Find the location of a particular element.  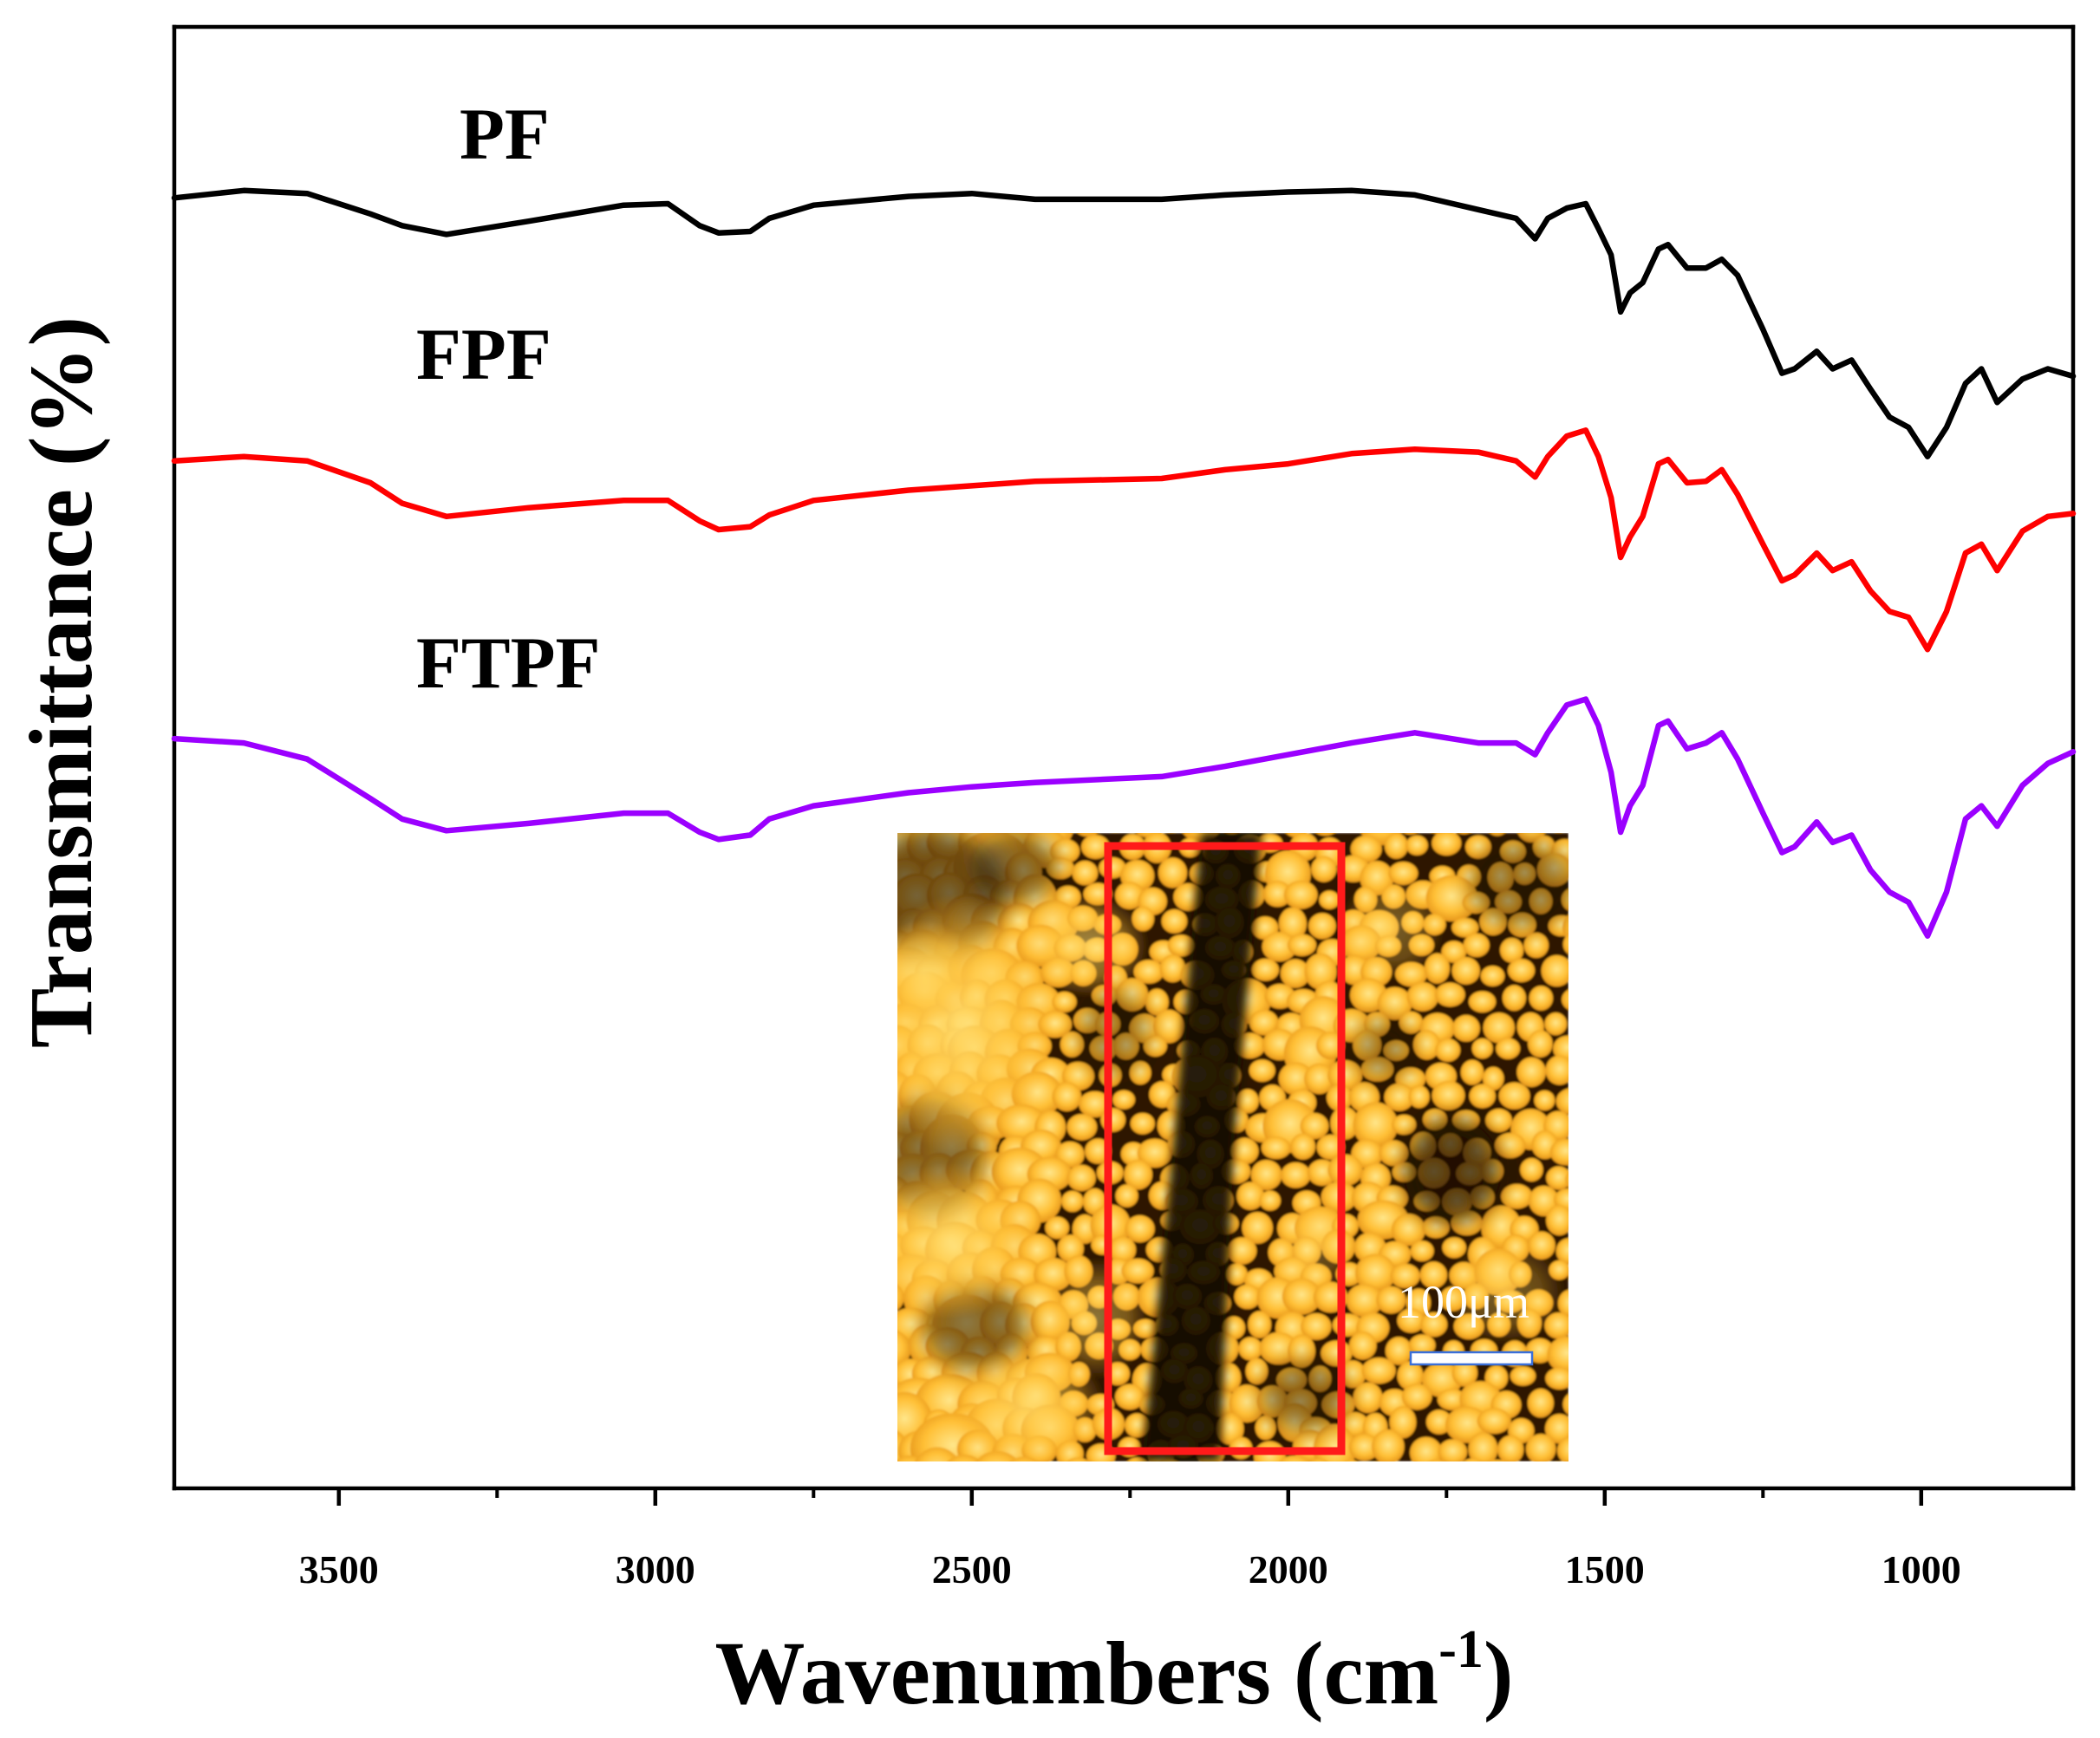

x-tick-label: 2000 is located at coordinates (1288, 1569).